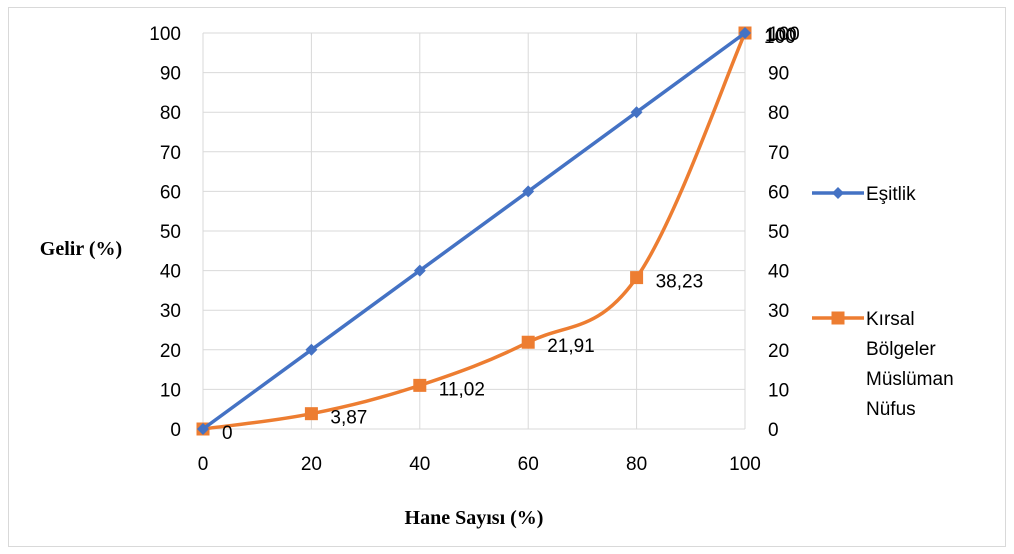 Image resolution: width=1014 pixels, height=554 pixels. What do you see at coordinates (170, 390) in the screenshot?
I see `y-tick-label-left: 10` at bounding box center [170, 390].